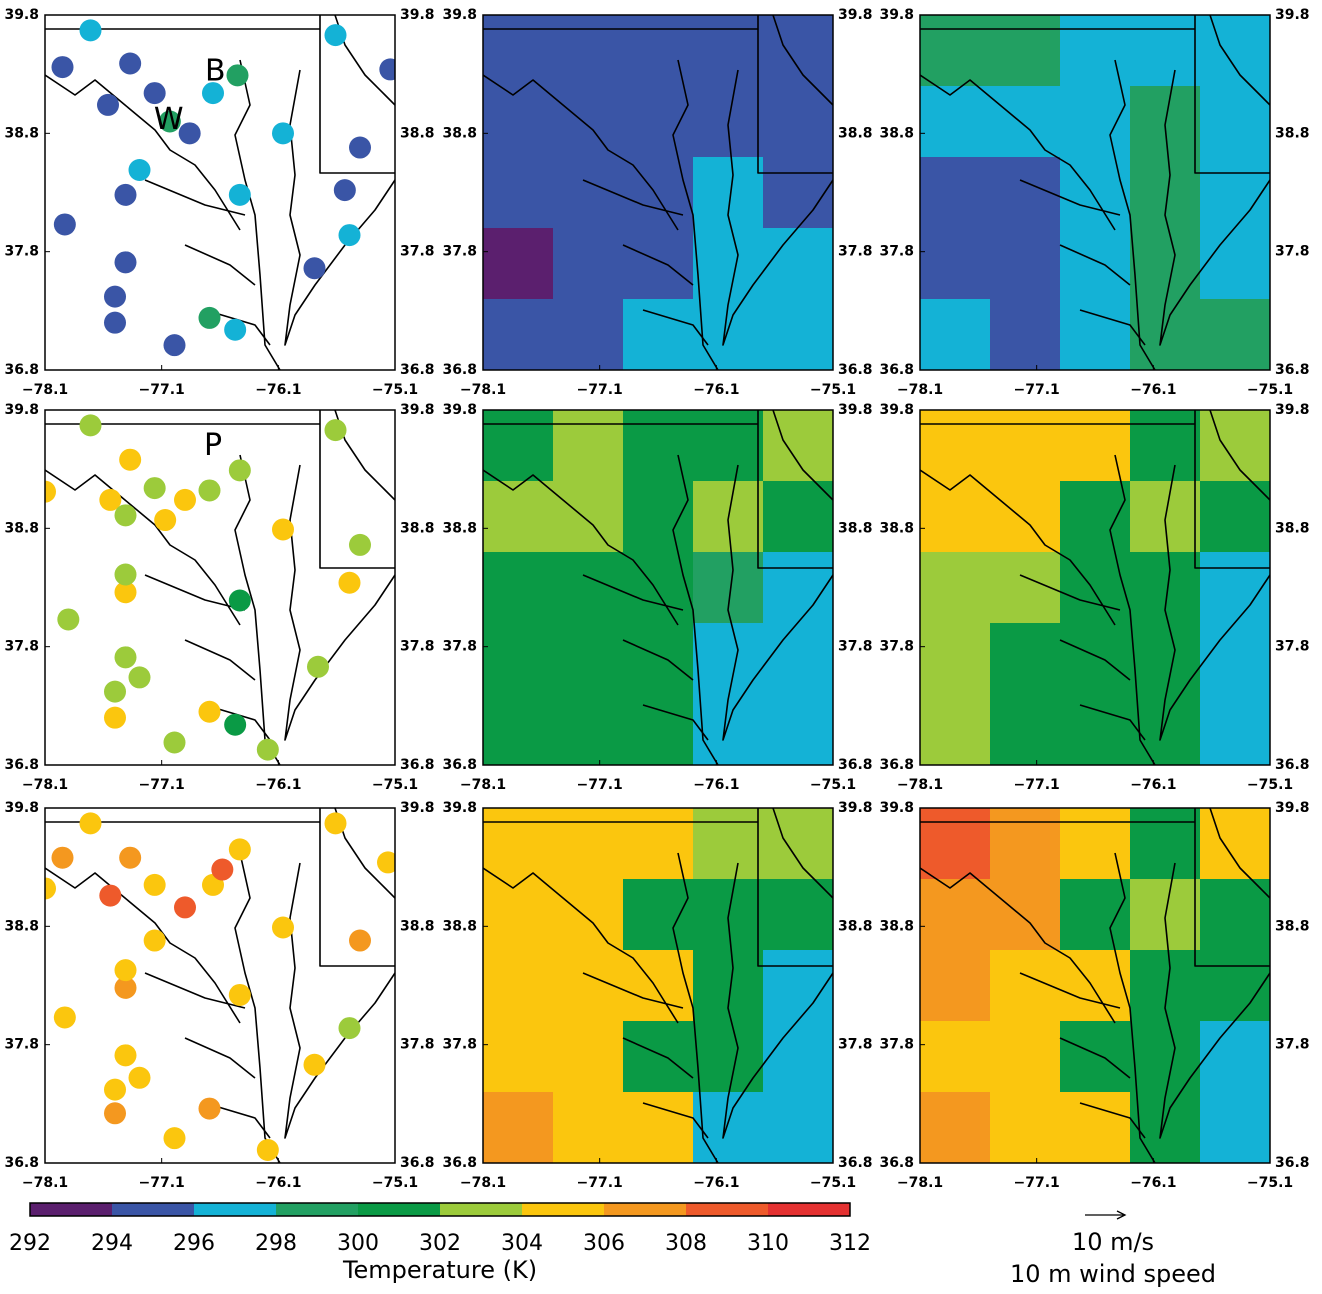 This screenshot has height=1294, width=1322. What do you see at coordinates (522, 1243) in the screenshot?
I see `colorbar-tick-label: 304` at bounding box center [522, 1243].